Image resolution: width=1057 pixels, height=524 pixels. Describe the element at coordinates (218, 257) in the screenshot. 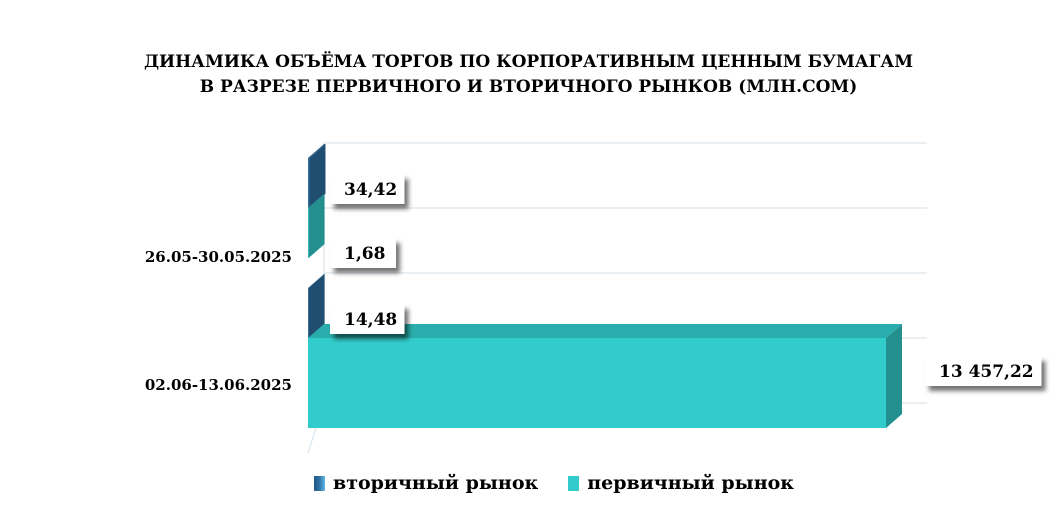

I see `category-label: 26.05-30.05.2025` at that location.